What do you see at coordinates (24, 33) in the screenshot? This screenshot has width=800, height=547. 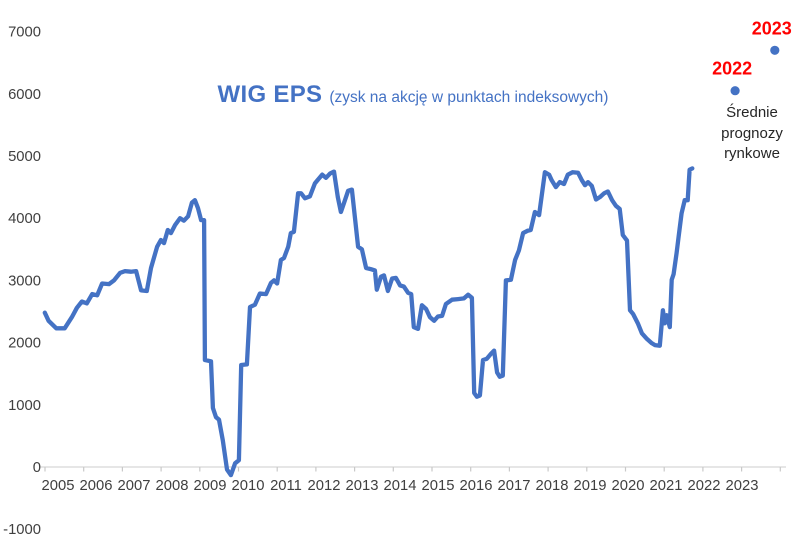 I see `y-axis-tick-label: 7000` at bounding box center [24, 33].